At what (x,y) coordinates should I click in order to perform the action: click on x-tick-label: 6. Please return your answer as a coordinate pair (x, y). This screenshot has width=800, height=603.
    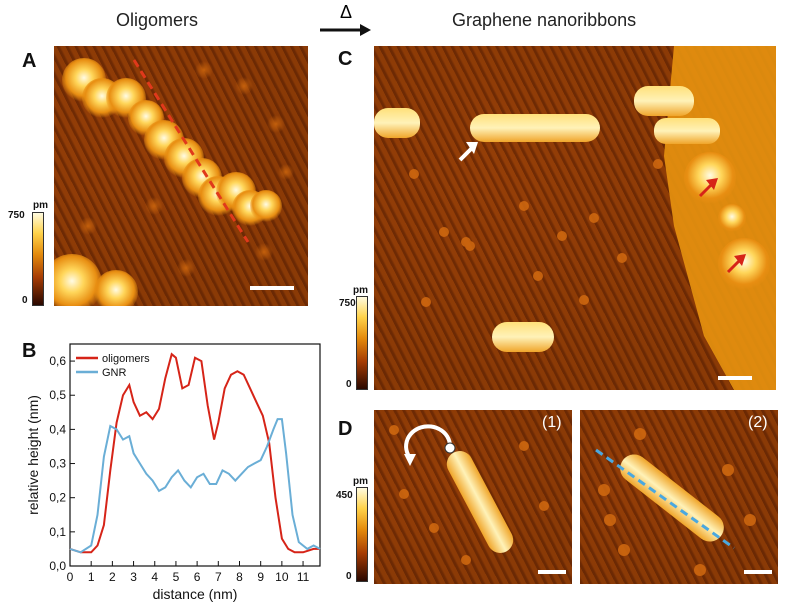
    Looking at the image, I should click on (197, 577).